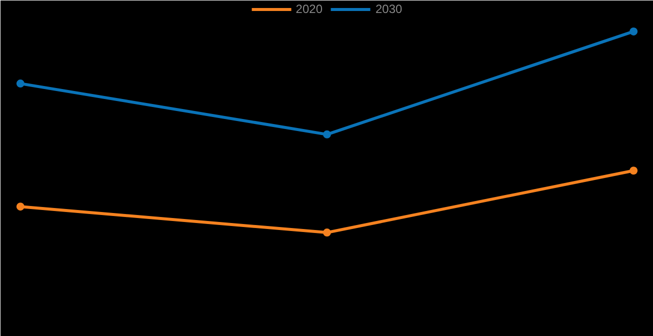  I want to click on legend-label: 2030, so click(389, 9).